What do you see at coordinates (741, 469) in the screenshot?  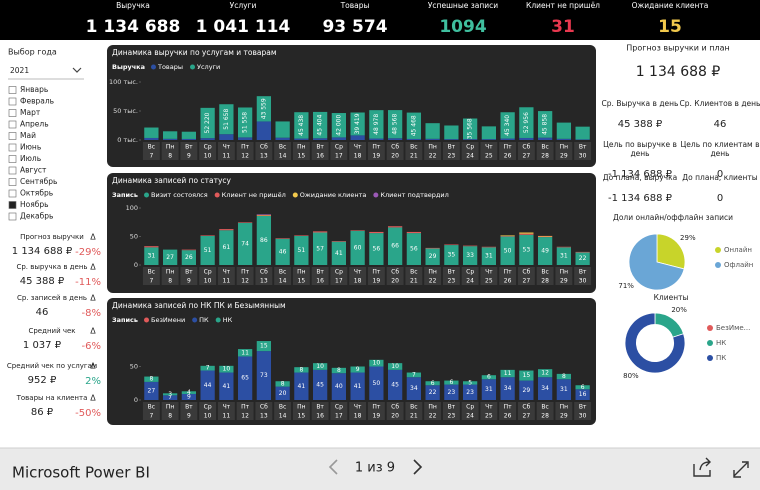 I see `fullscreen-button` at bounding box center [741, 469].